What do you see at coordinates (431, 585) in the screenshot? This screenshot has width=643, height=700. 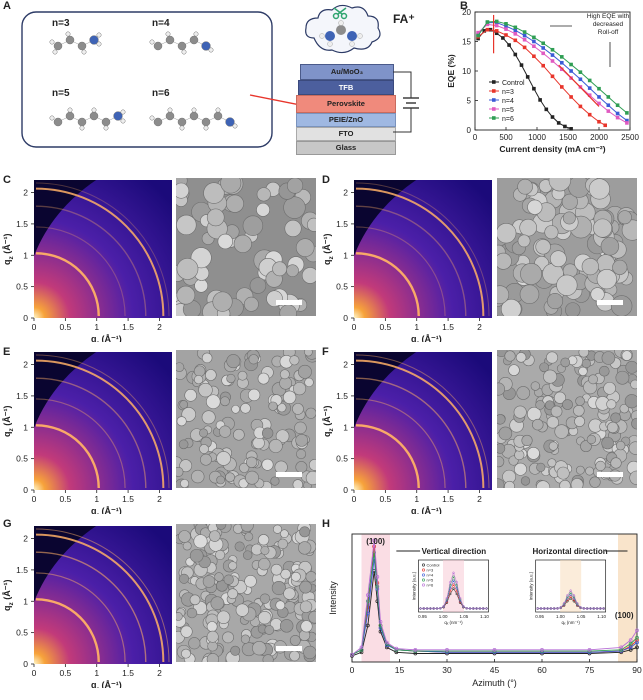 I see `inset-legend-entry: n=6` at bounding box center [431, 585].